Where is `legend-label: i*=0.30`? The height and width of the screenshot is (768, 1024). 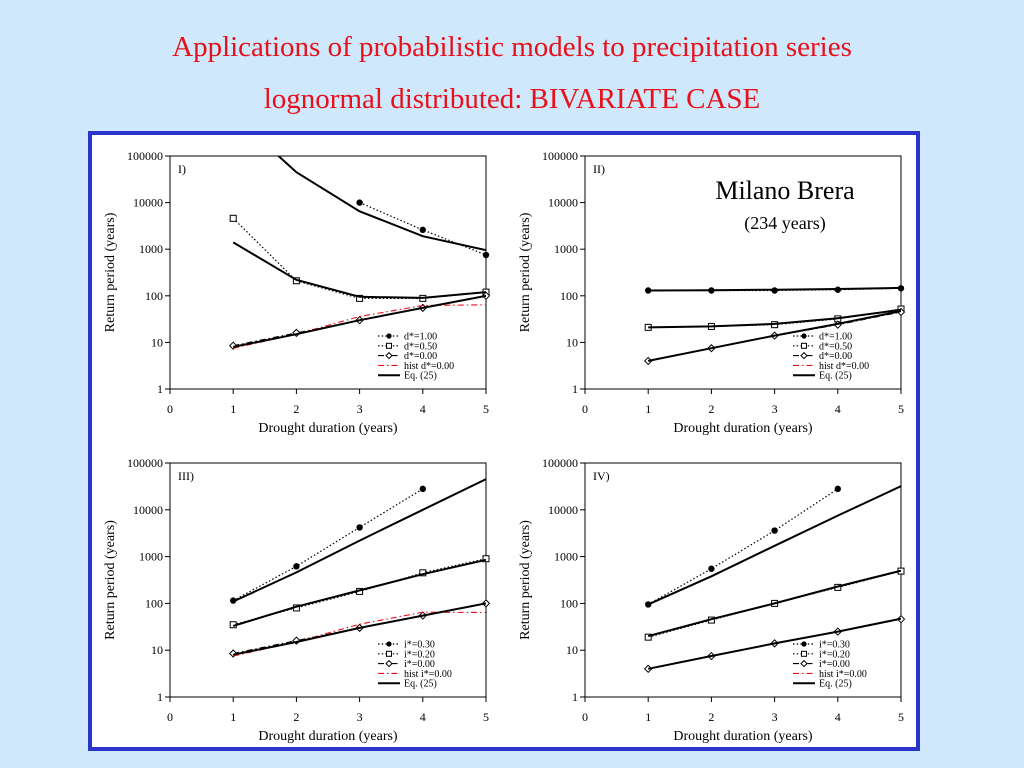 legend-label: i*=0.30 is located at coordinates (834, 645).